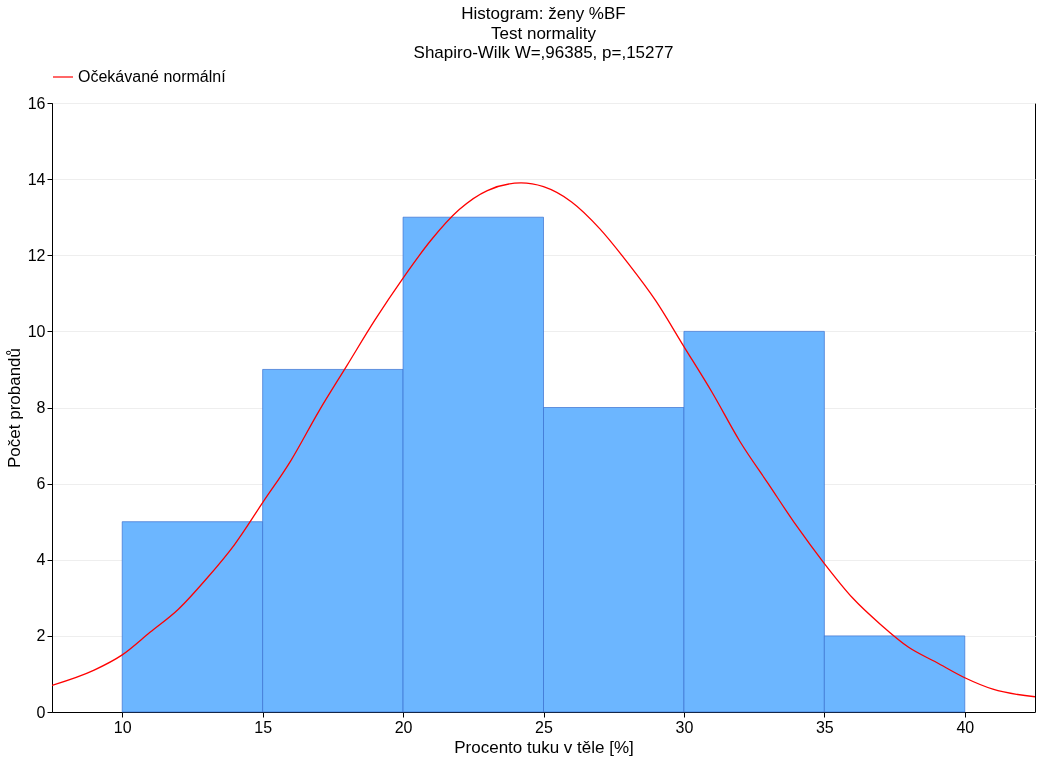 The height and width of the screenshot is (769, 1047). What do you see at coordinates (41, 636) in the screenshot?
I see `y-tick-label: 2` at bounding box center [41, 636].